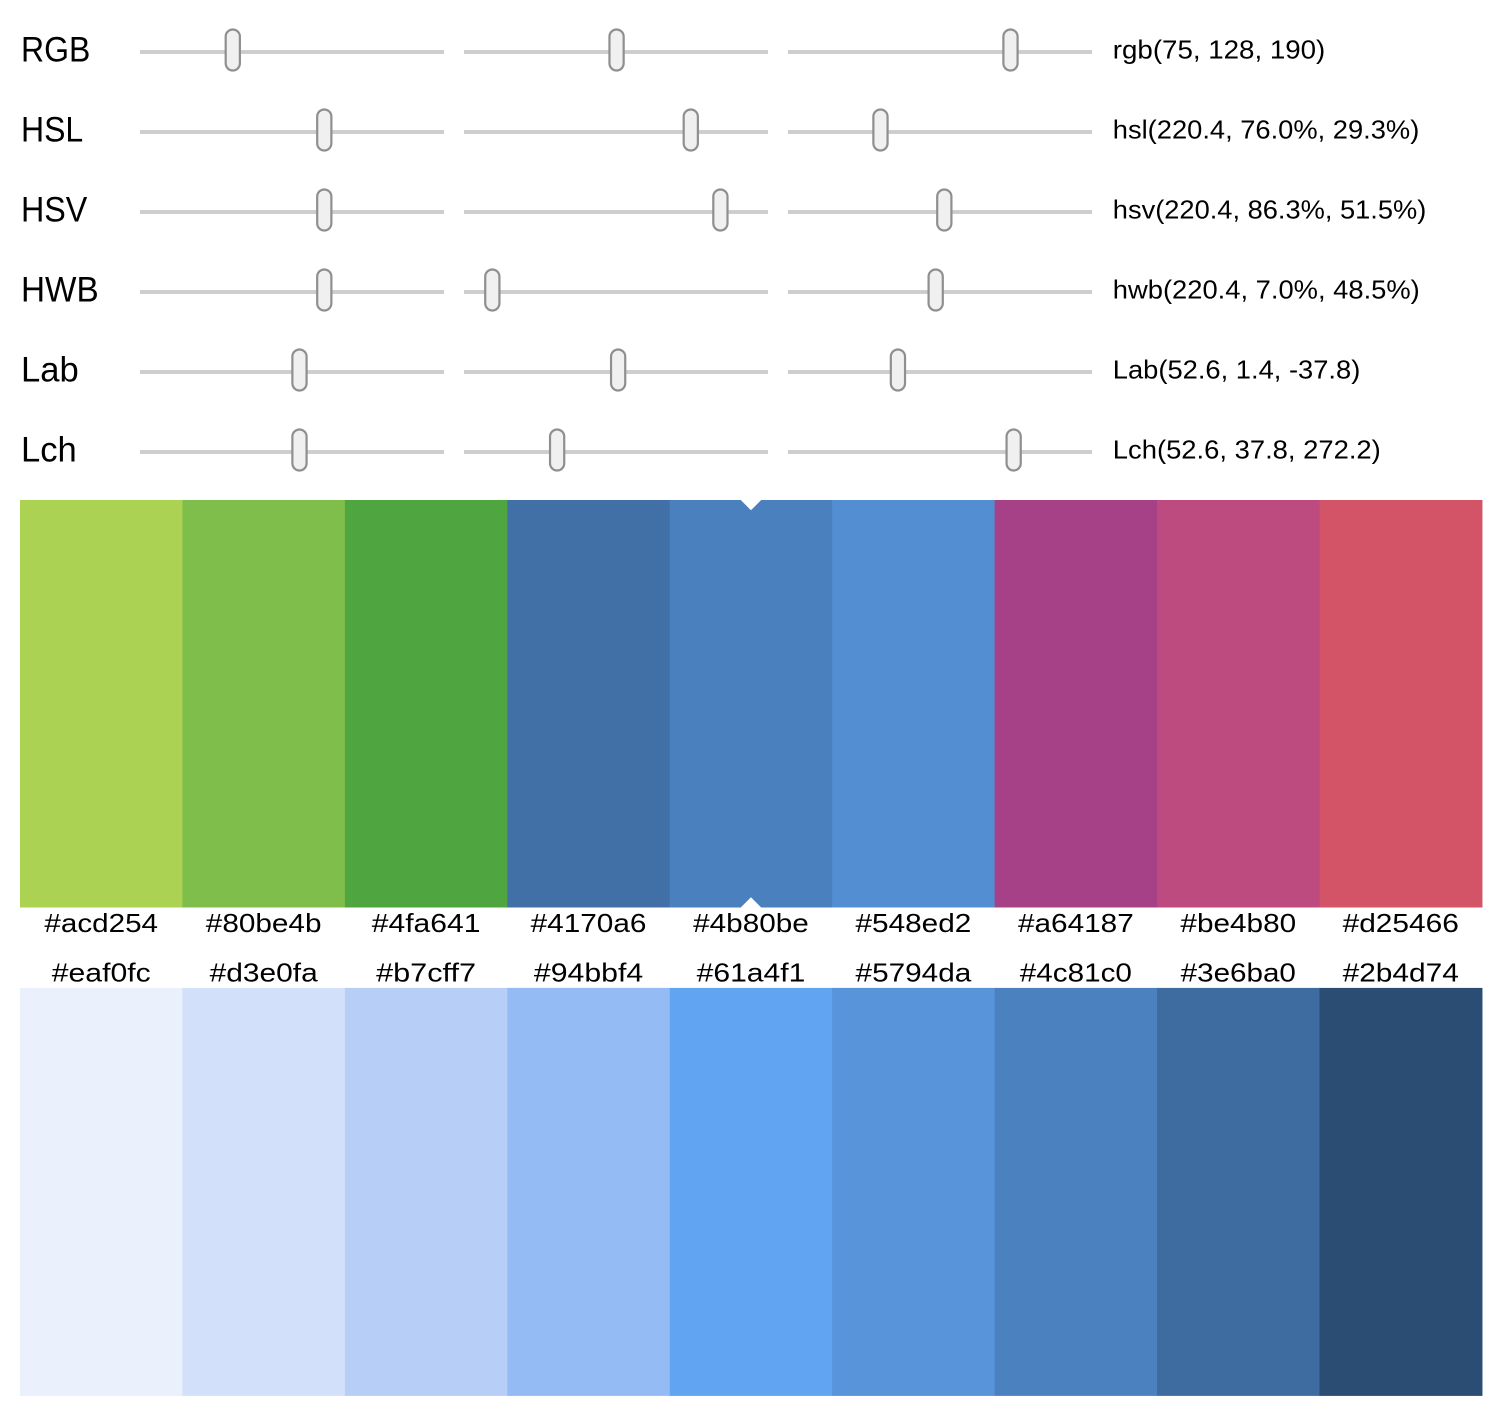 This screenshot has width=1501, height=1415. What do you see at coordinates (1237, 370) in the screenshot?
I see `svg-text: Lab(52.6, 1.4, -37.8)` at bounding box center [1237, 370].